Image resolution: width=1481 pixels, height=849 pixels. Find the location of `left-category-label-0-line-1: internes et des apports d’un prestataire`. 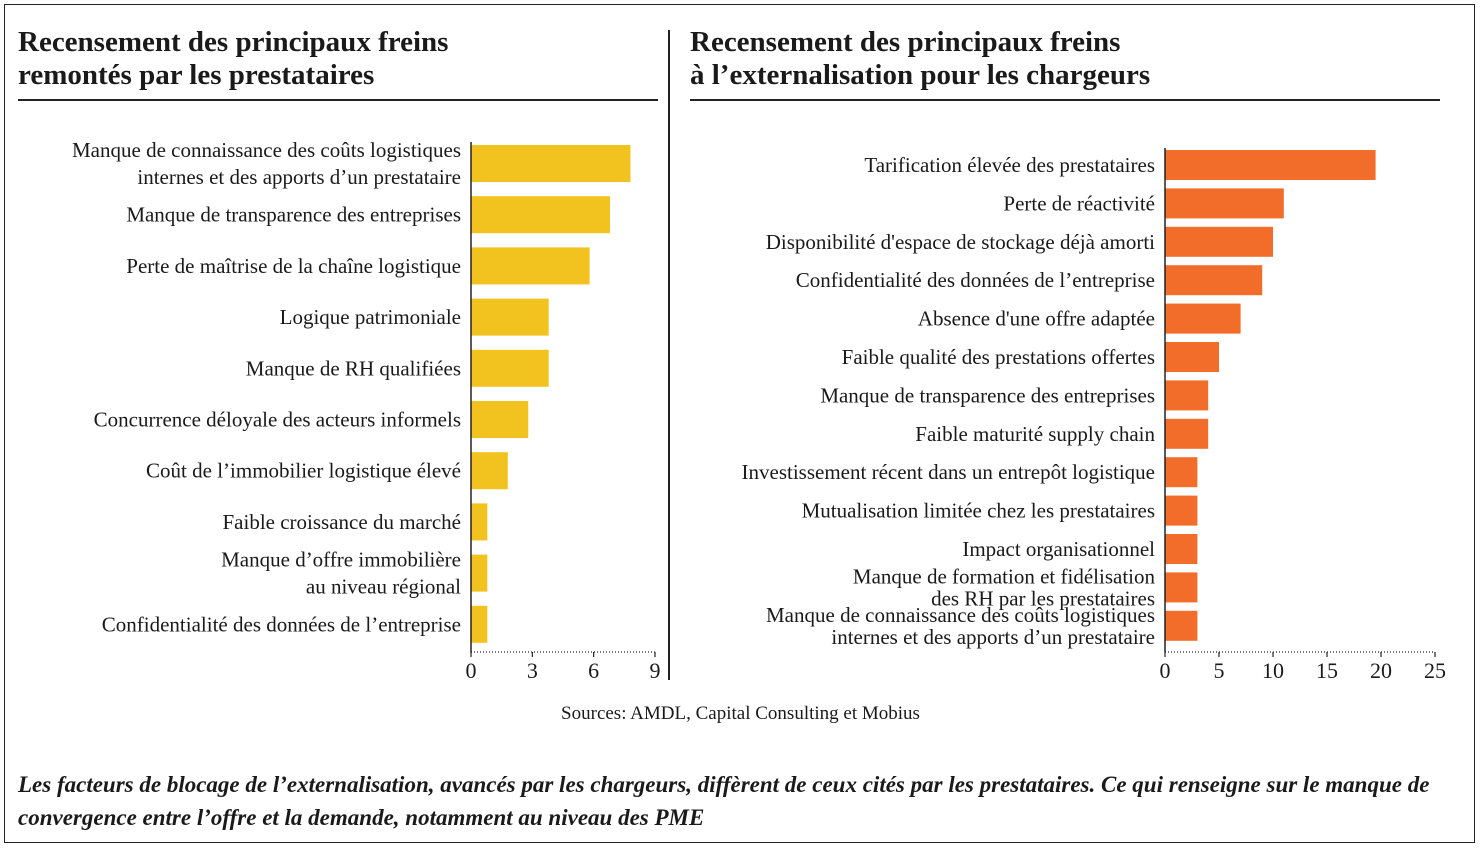

left-category-label-0-line-1: internes et des apports d’un prestataire is located at coordinates (299, 177).